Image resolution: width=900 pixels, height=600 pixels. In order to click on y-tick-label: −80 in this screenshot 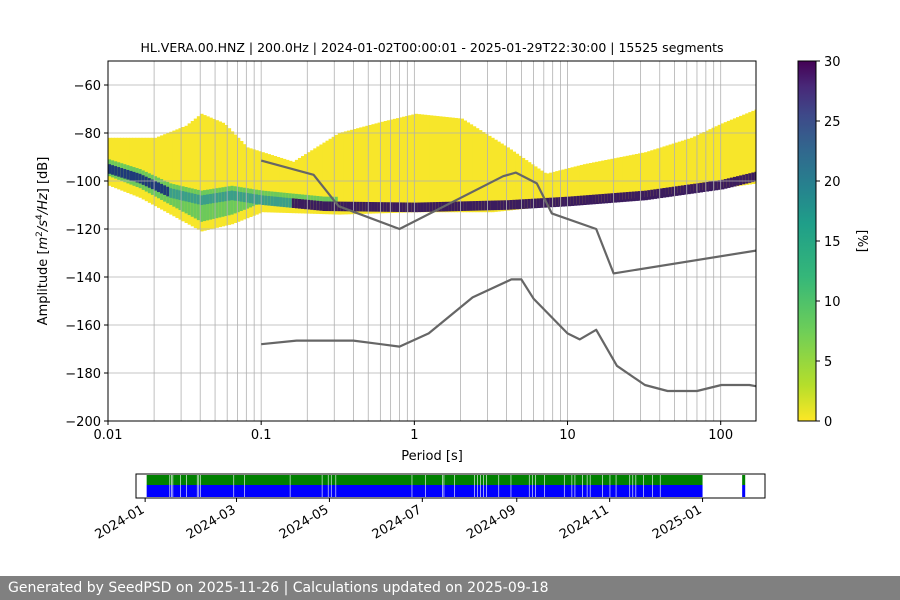, I will do `click(87, 134)`.